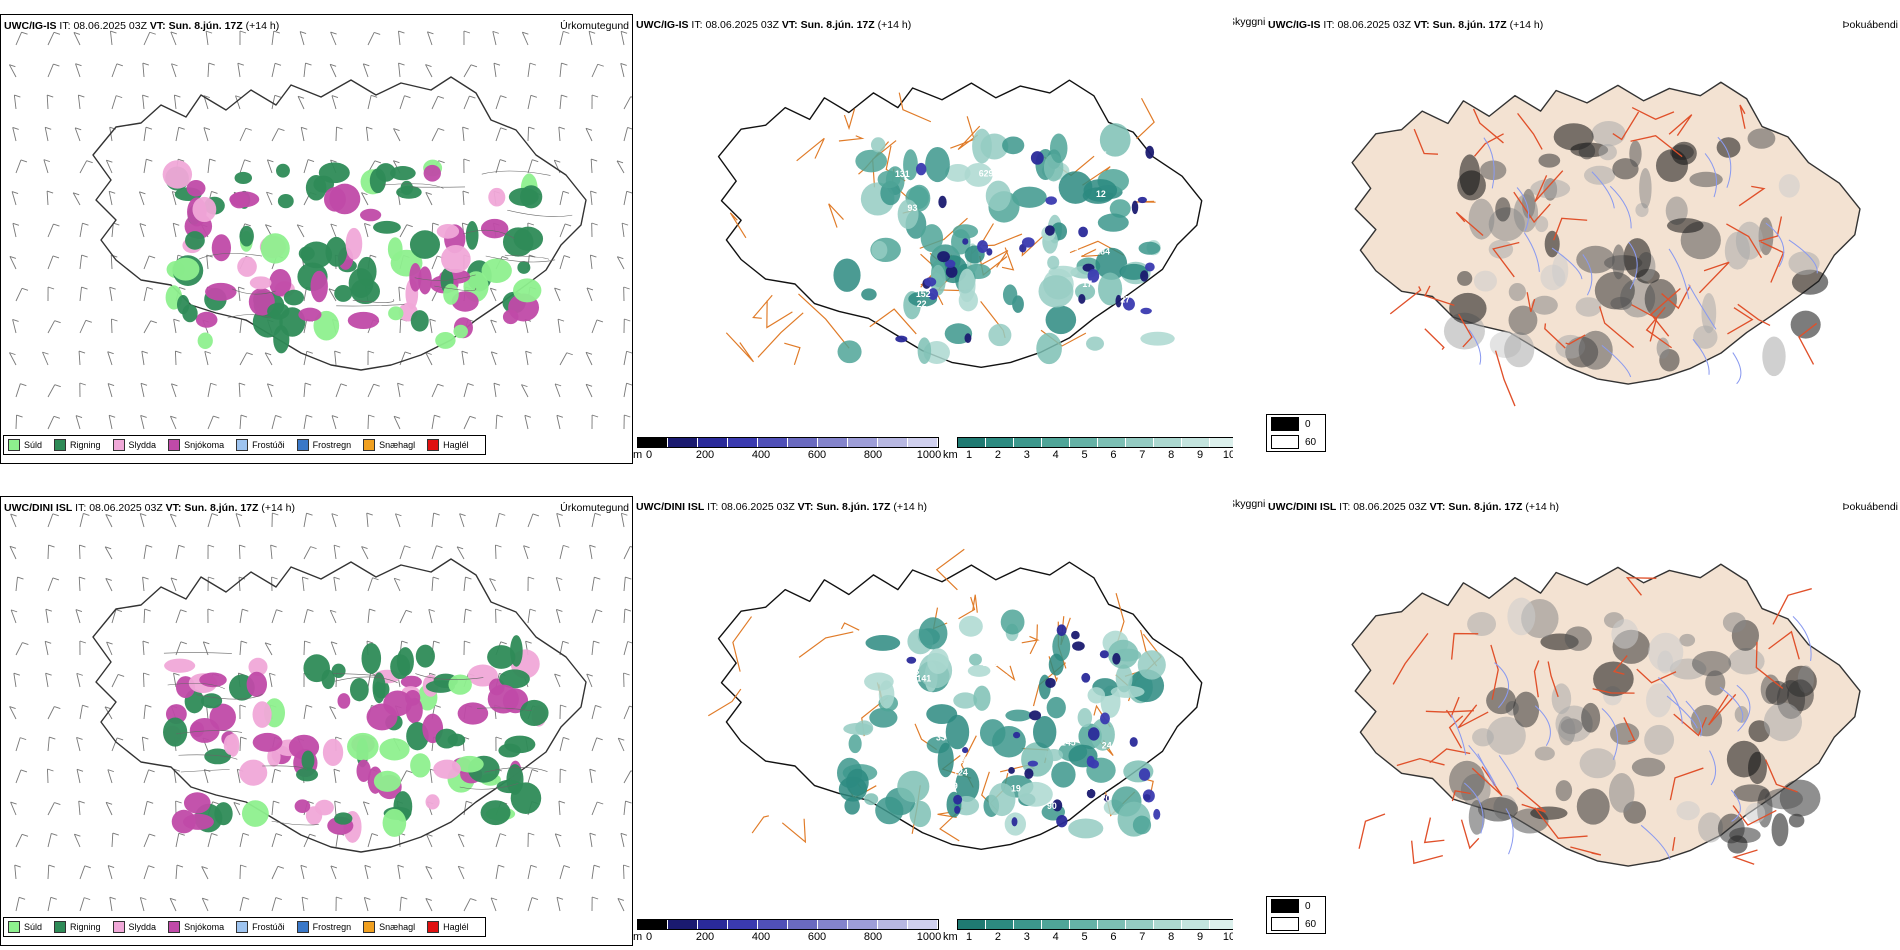  Describe the element at coordinates (969, 937) in the screenshot. I see `colorbar-tick-label: 1` at that location.